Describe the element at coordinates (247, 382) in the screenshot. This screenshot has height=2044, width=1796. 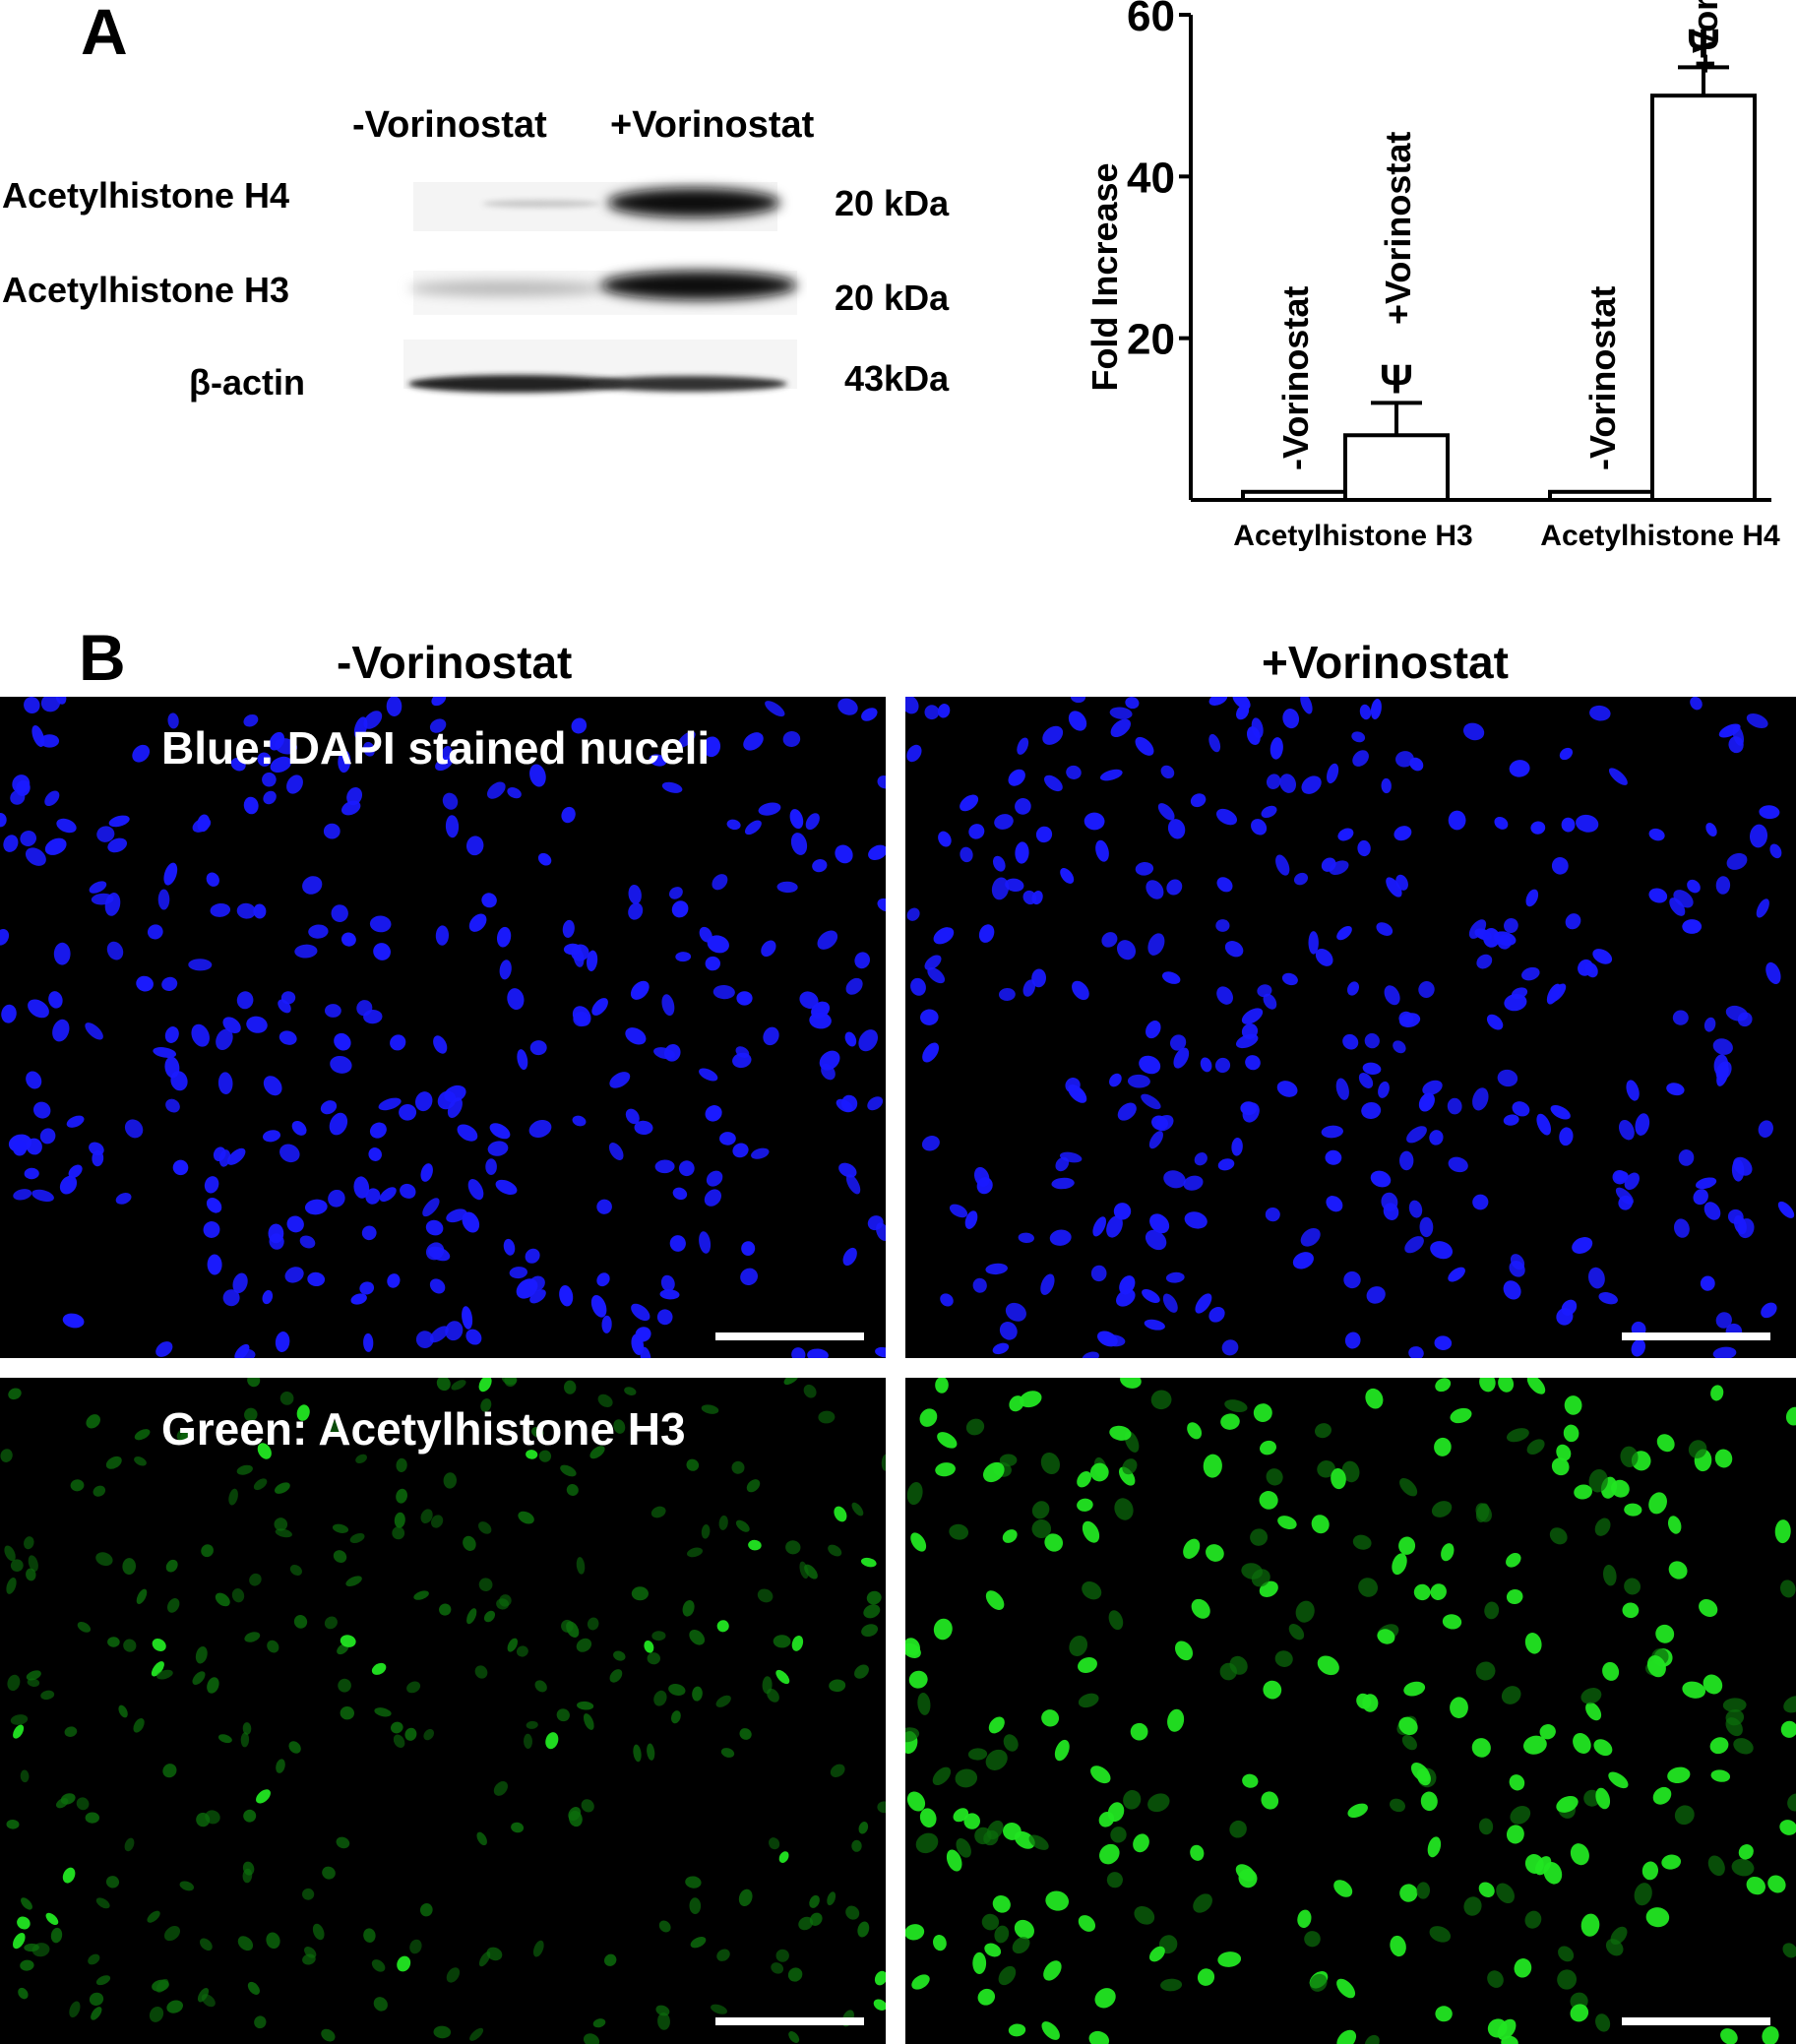
I see `blot-row-label-actin: β-actin` at that location.